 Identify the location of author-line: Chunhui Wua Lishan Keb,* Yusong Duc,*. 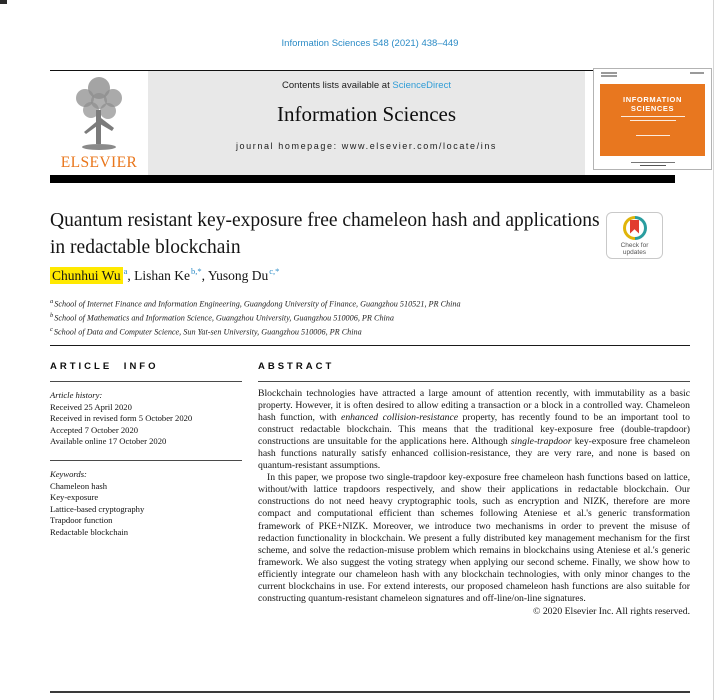
(164, 275).